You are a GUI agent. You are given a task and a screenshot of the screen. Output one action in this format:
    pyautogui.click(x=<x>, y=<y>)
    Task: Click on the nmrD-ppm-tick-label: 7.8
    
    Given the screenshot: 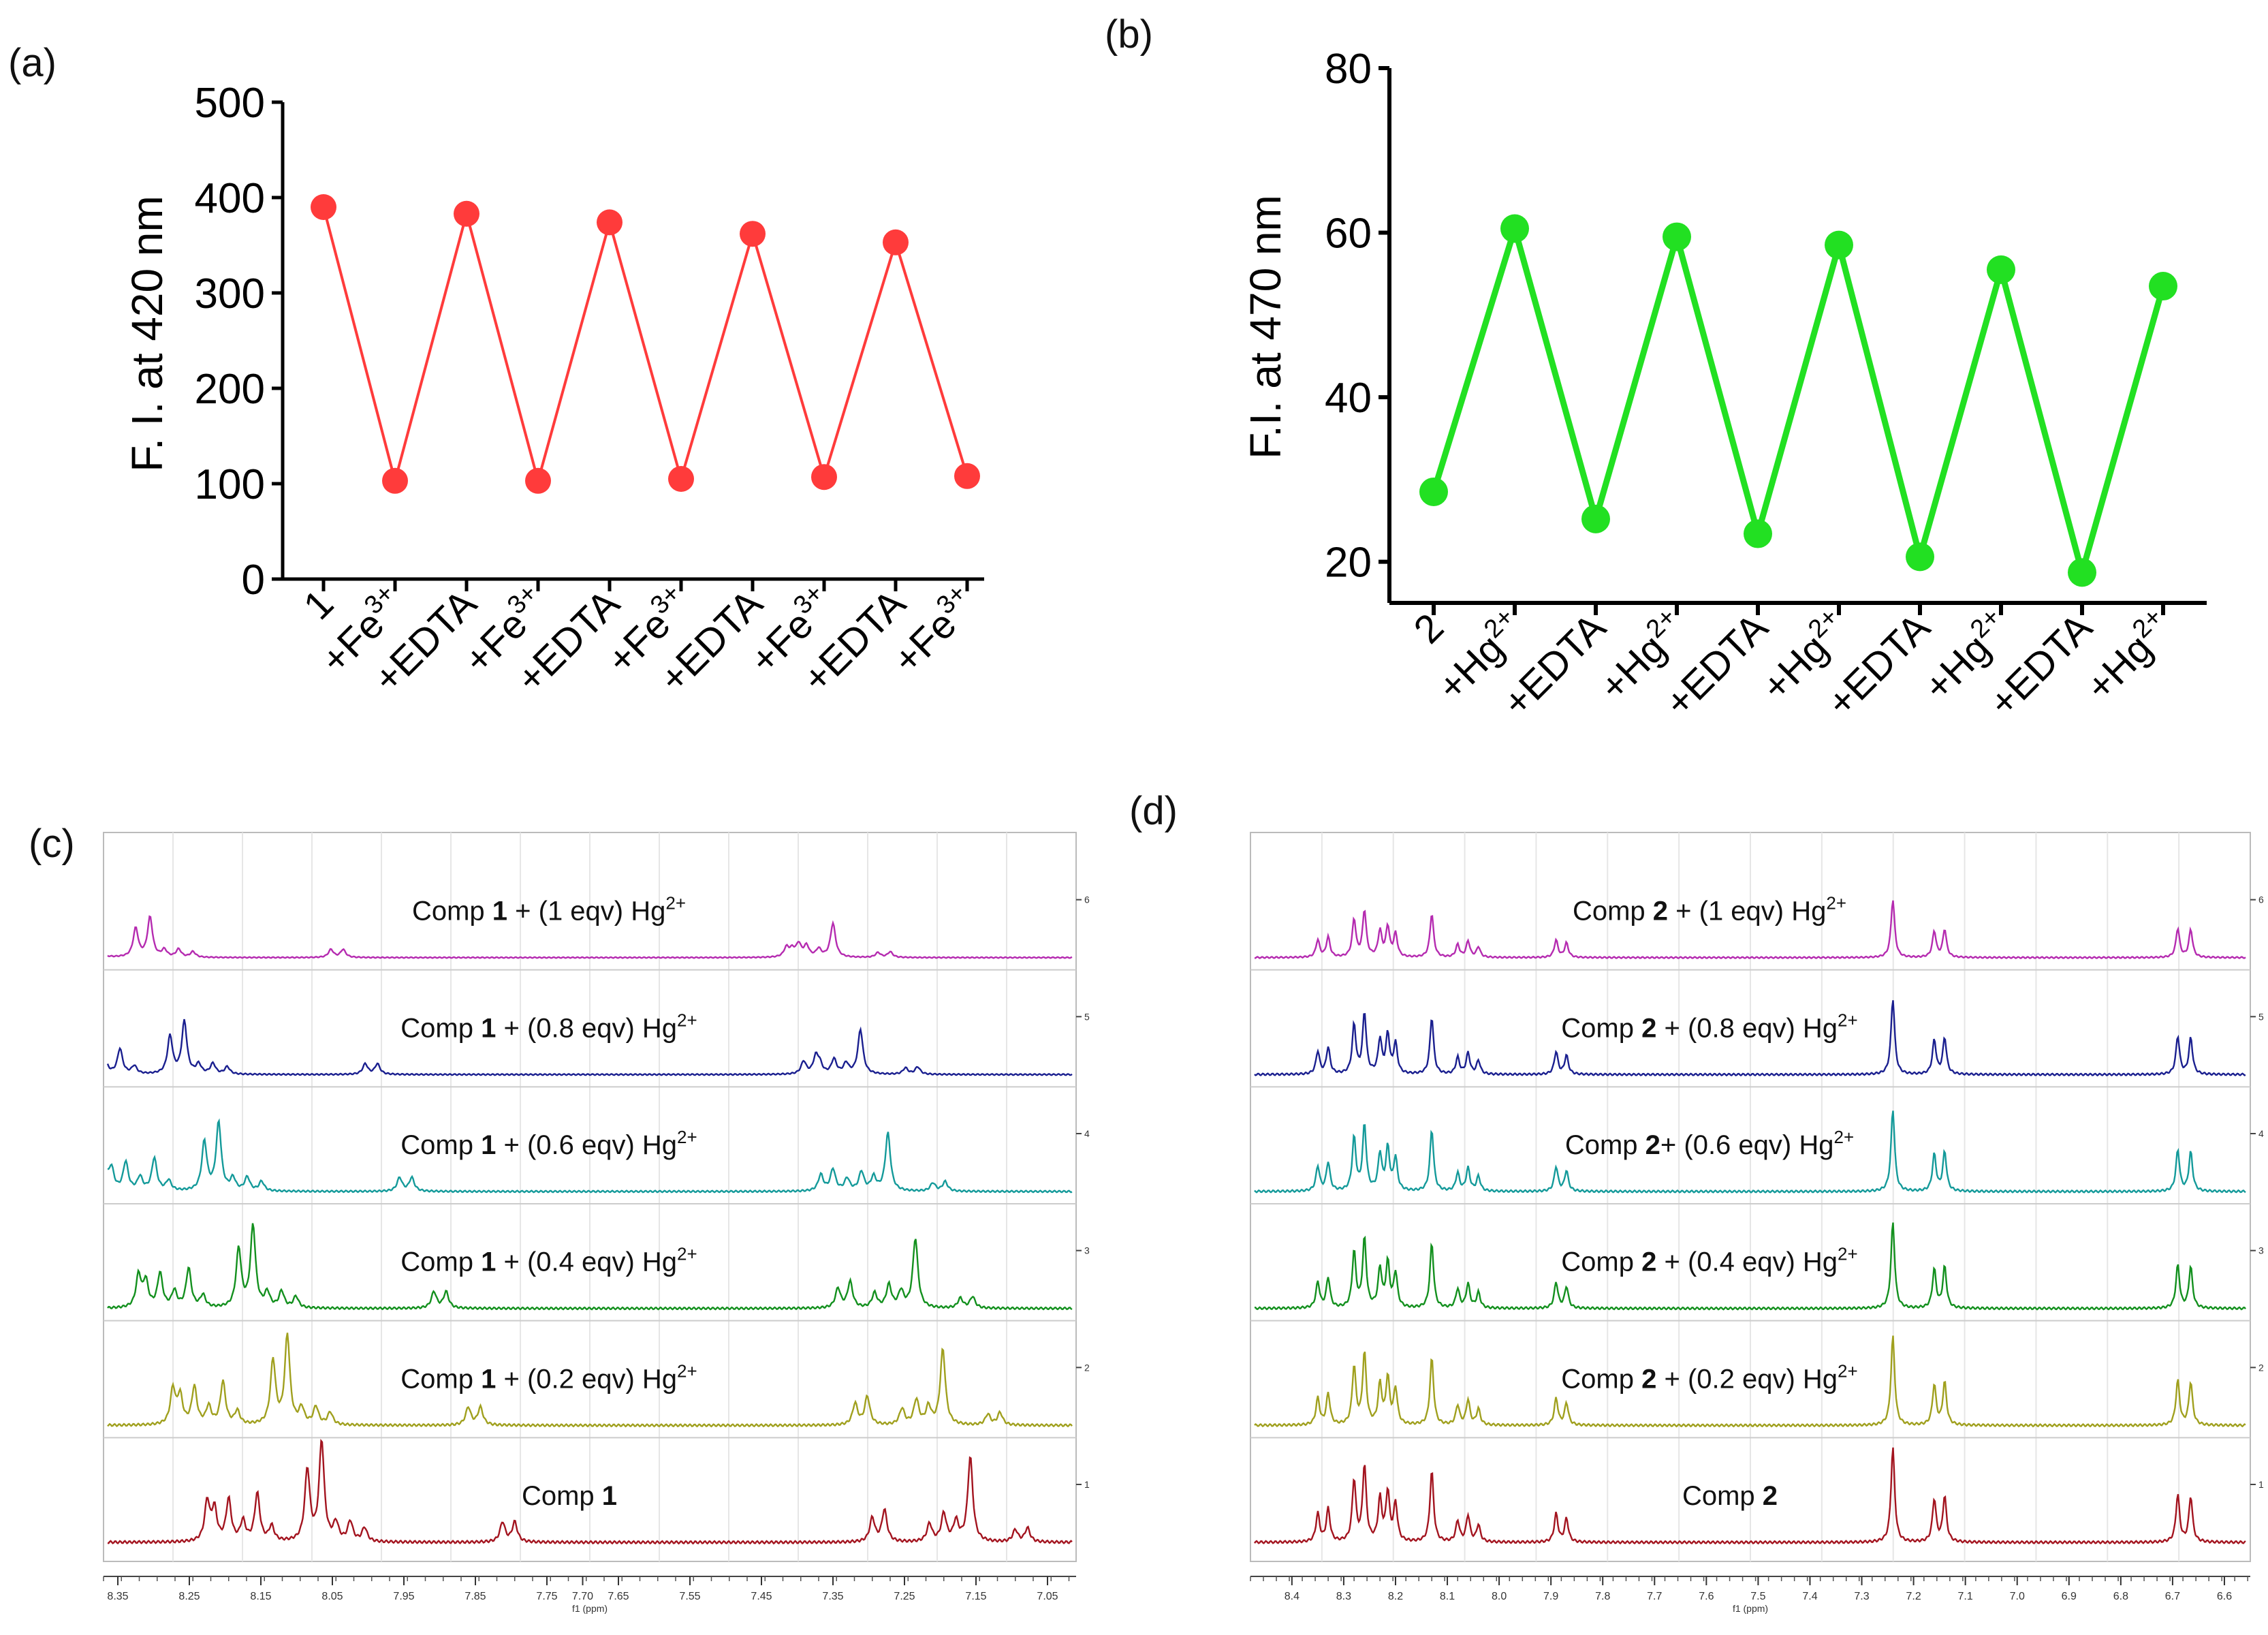 What is the action you would take?
    pyautogui.click(x=1602, y=1597)
    